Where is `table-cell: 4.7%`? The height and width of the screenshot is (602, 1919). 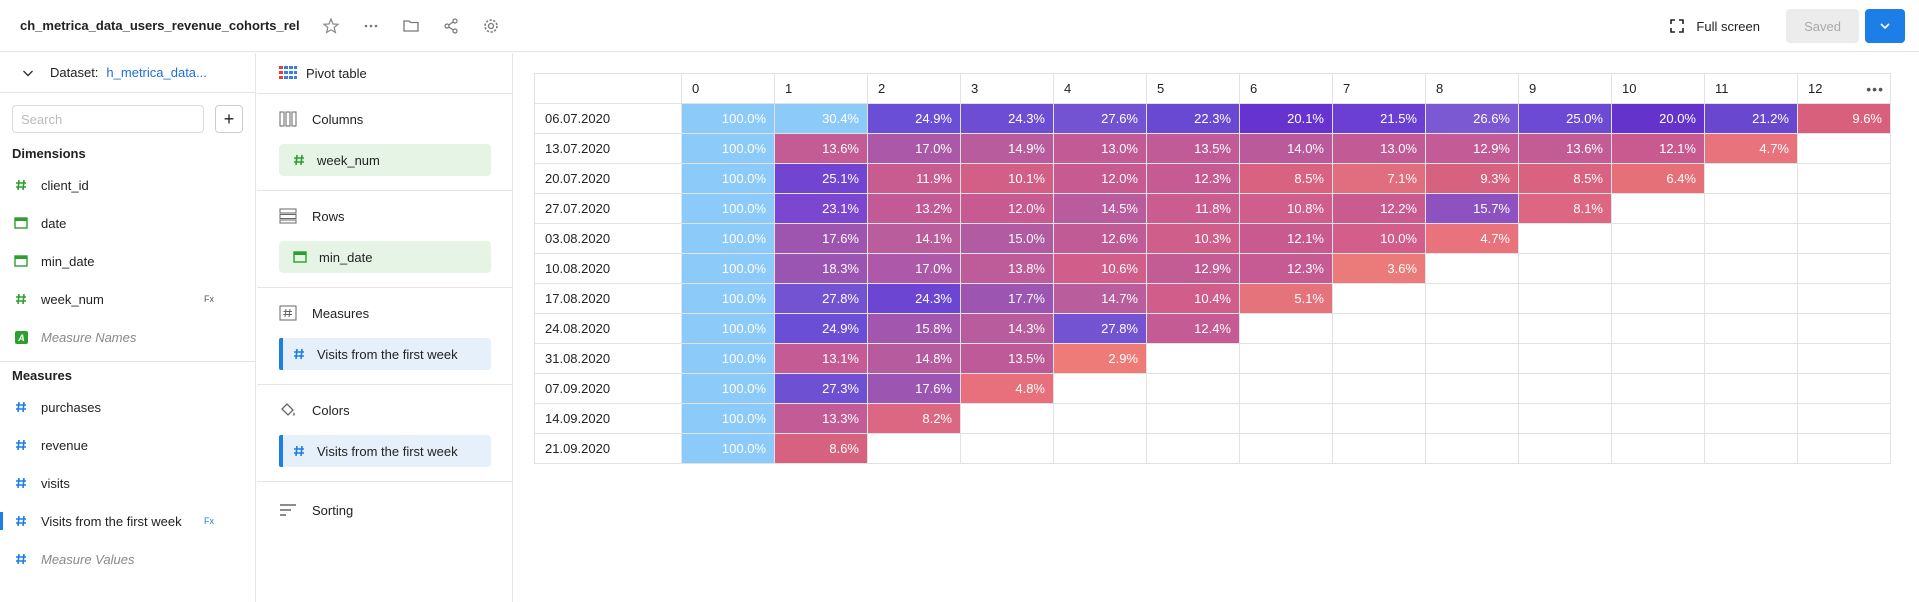
table-cell: 4.7% is located at coordinates (1472, 238).